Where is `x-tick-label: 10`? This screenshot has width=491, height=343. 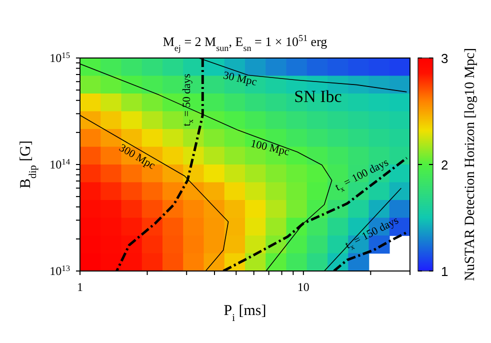 x-tick-label: 10 is located at coordinates (303, 287).